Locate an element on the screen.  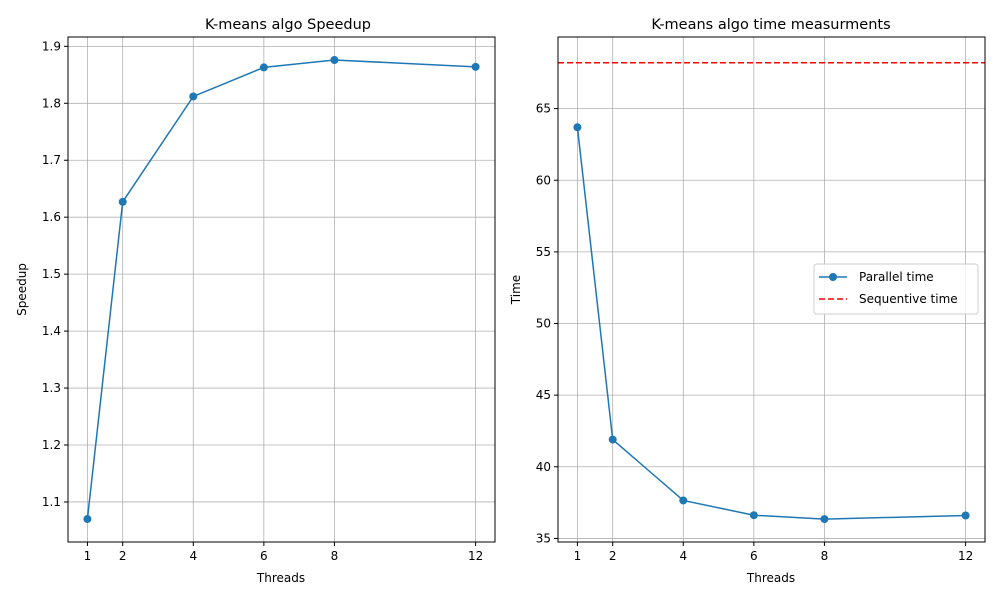
y-tick-label: 1.9 is located at coordinates (51, 46).